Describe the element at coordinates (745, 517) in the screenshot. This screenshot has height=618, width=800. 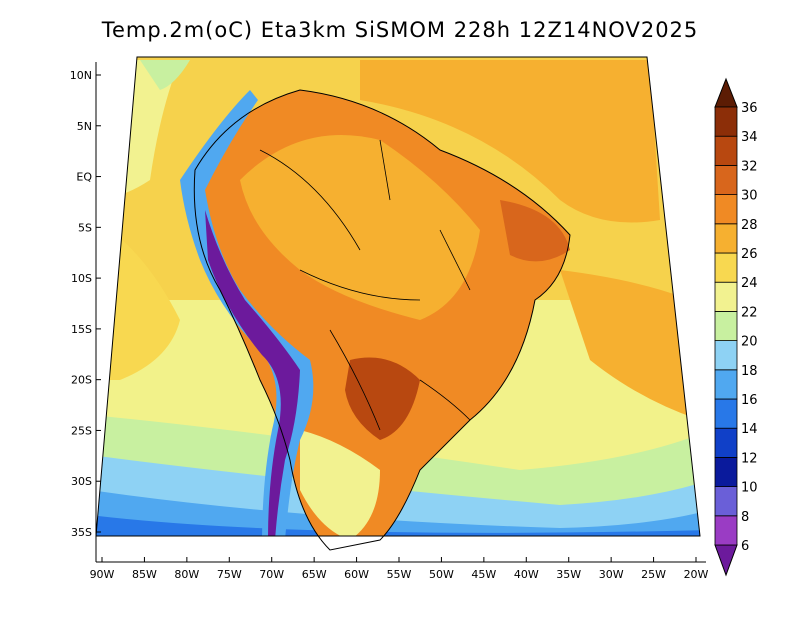
I see `colorbar-label: 8` at that location.